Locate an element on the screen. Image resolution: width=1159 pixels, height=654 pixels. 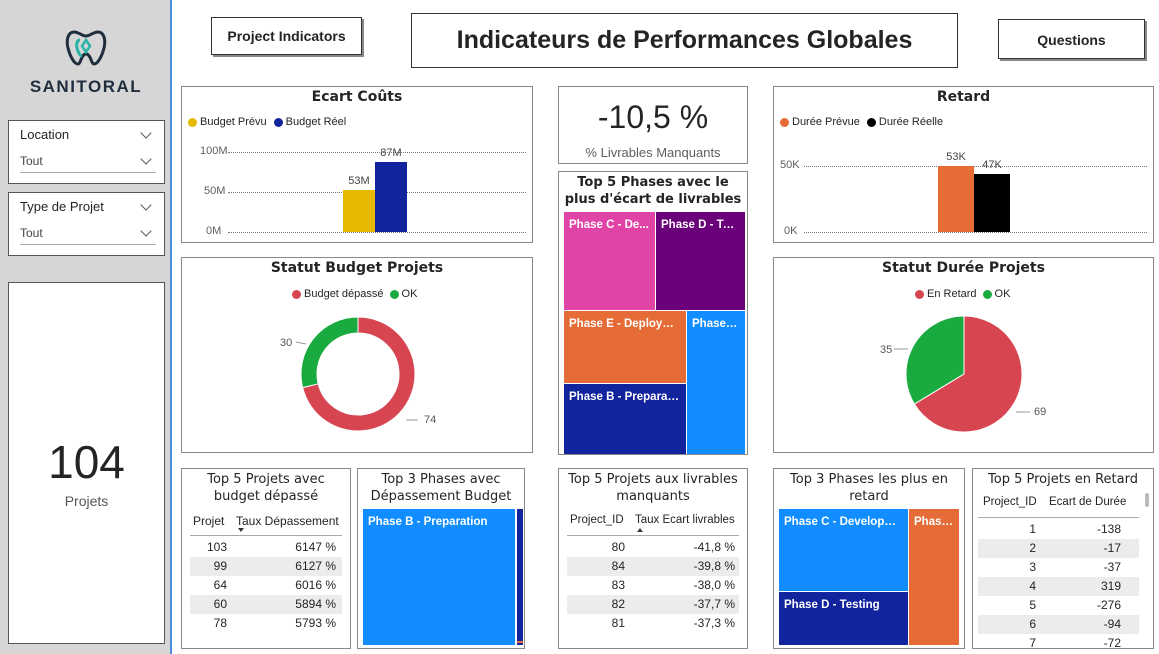
column-header: Ecart de Durée is located at coordinates (1088, 502).